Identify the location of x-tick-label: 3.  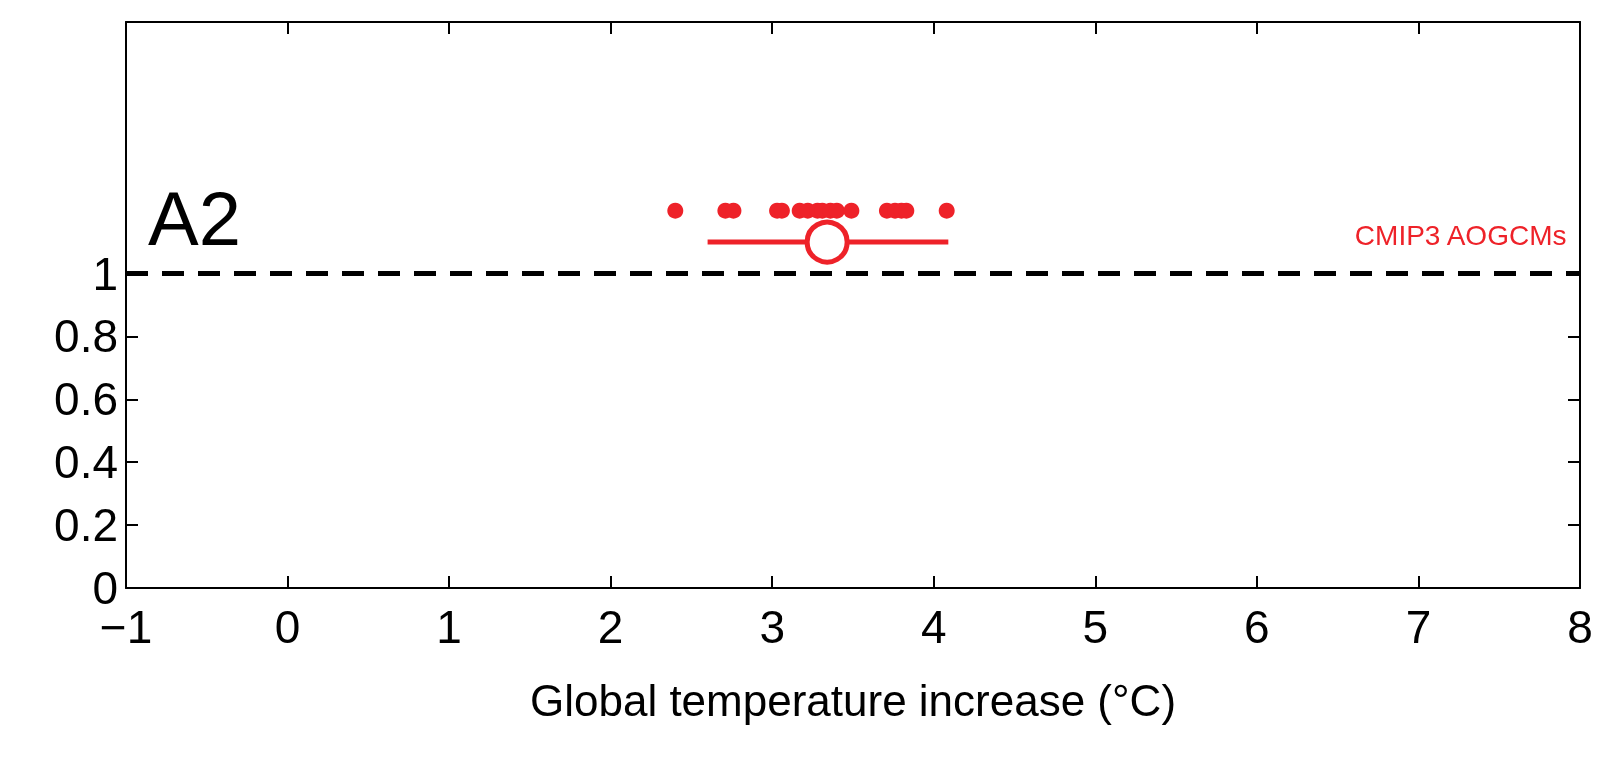
(772, 627).